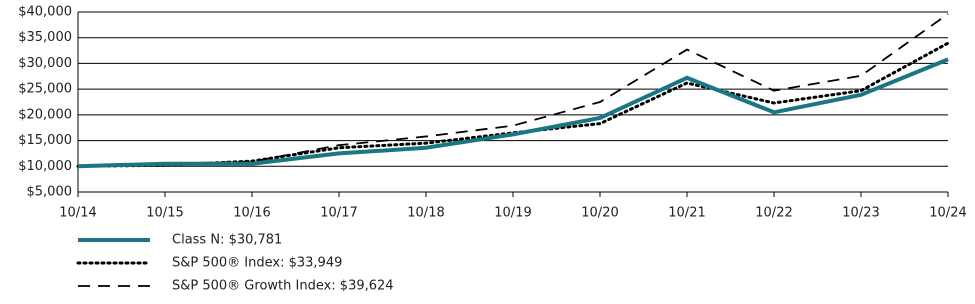  Describe the element at coordinates (164, 213) in the screenshot. I see `x-tick-label: 10/15` at that location.